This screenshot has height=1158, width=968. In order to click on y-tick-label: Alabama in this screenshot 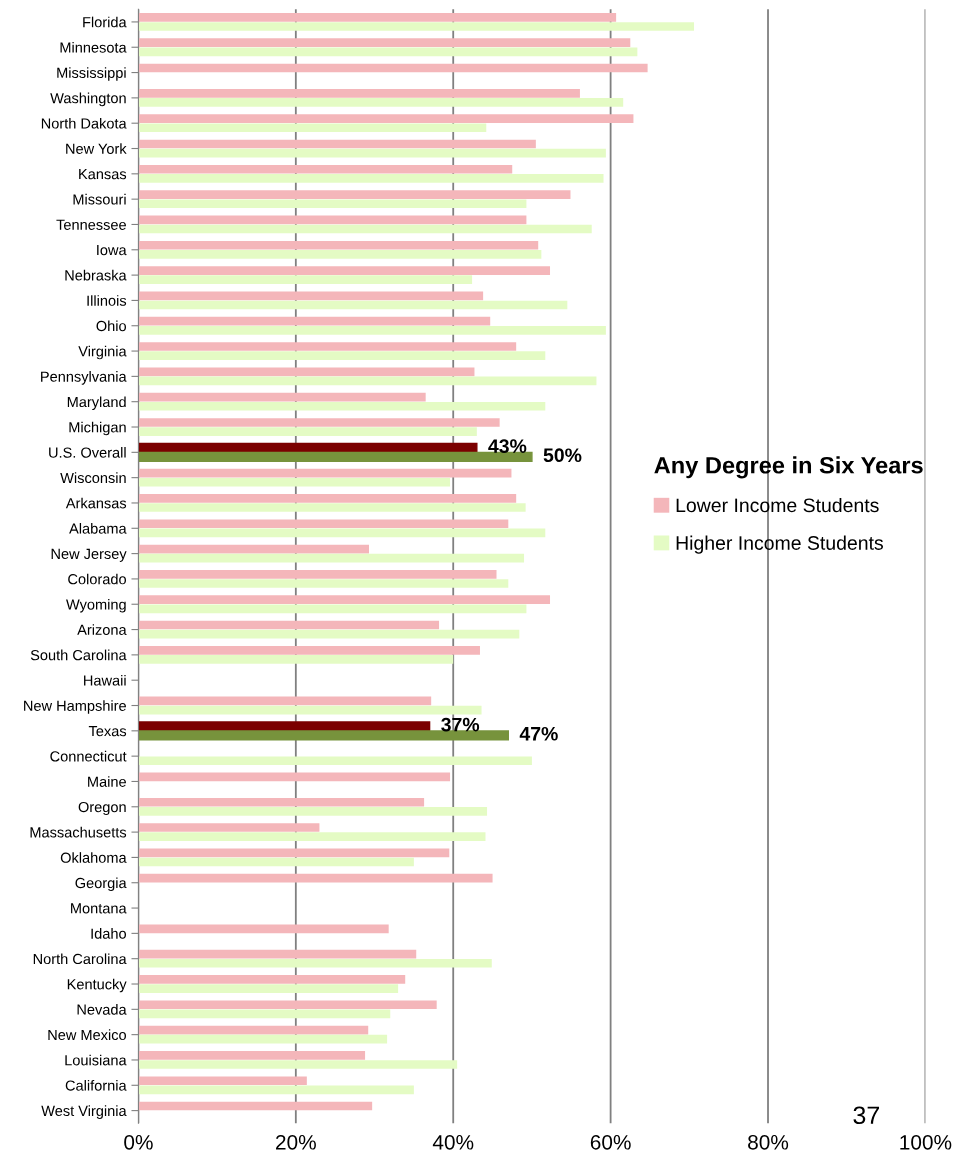, I will do `click(98, 528)`.